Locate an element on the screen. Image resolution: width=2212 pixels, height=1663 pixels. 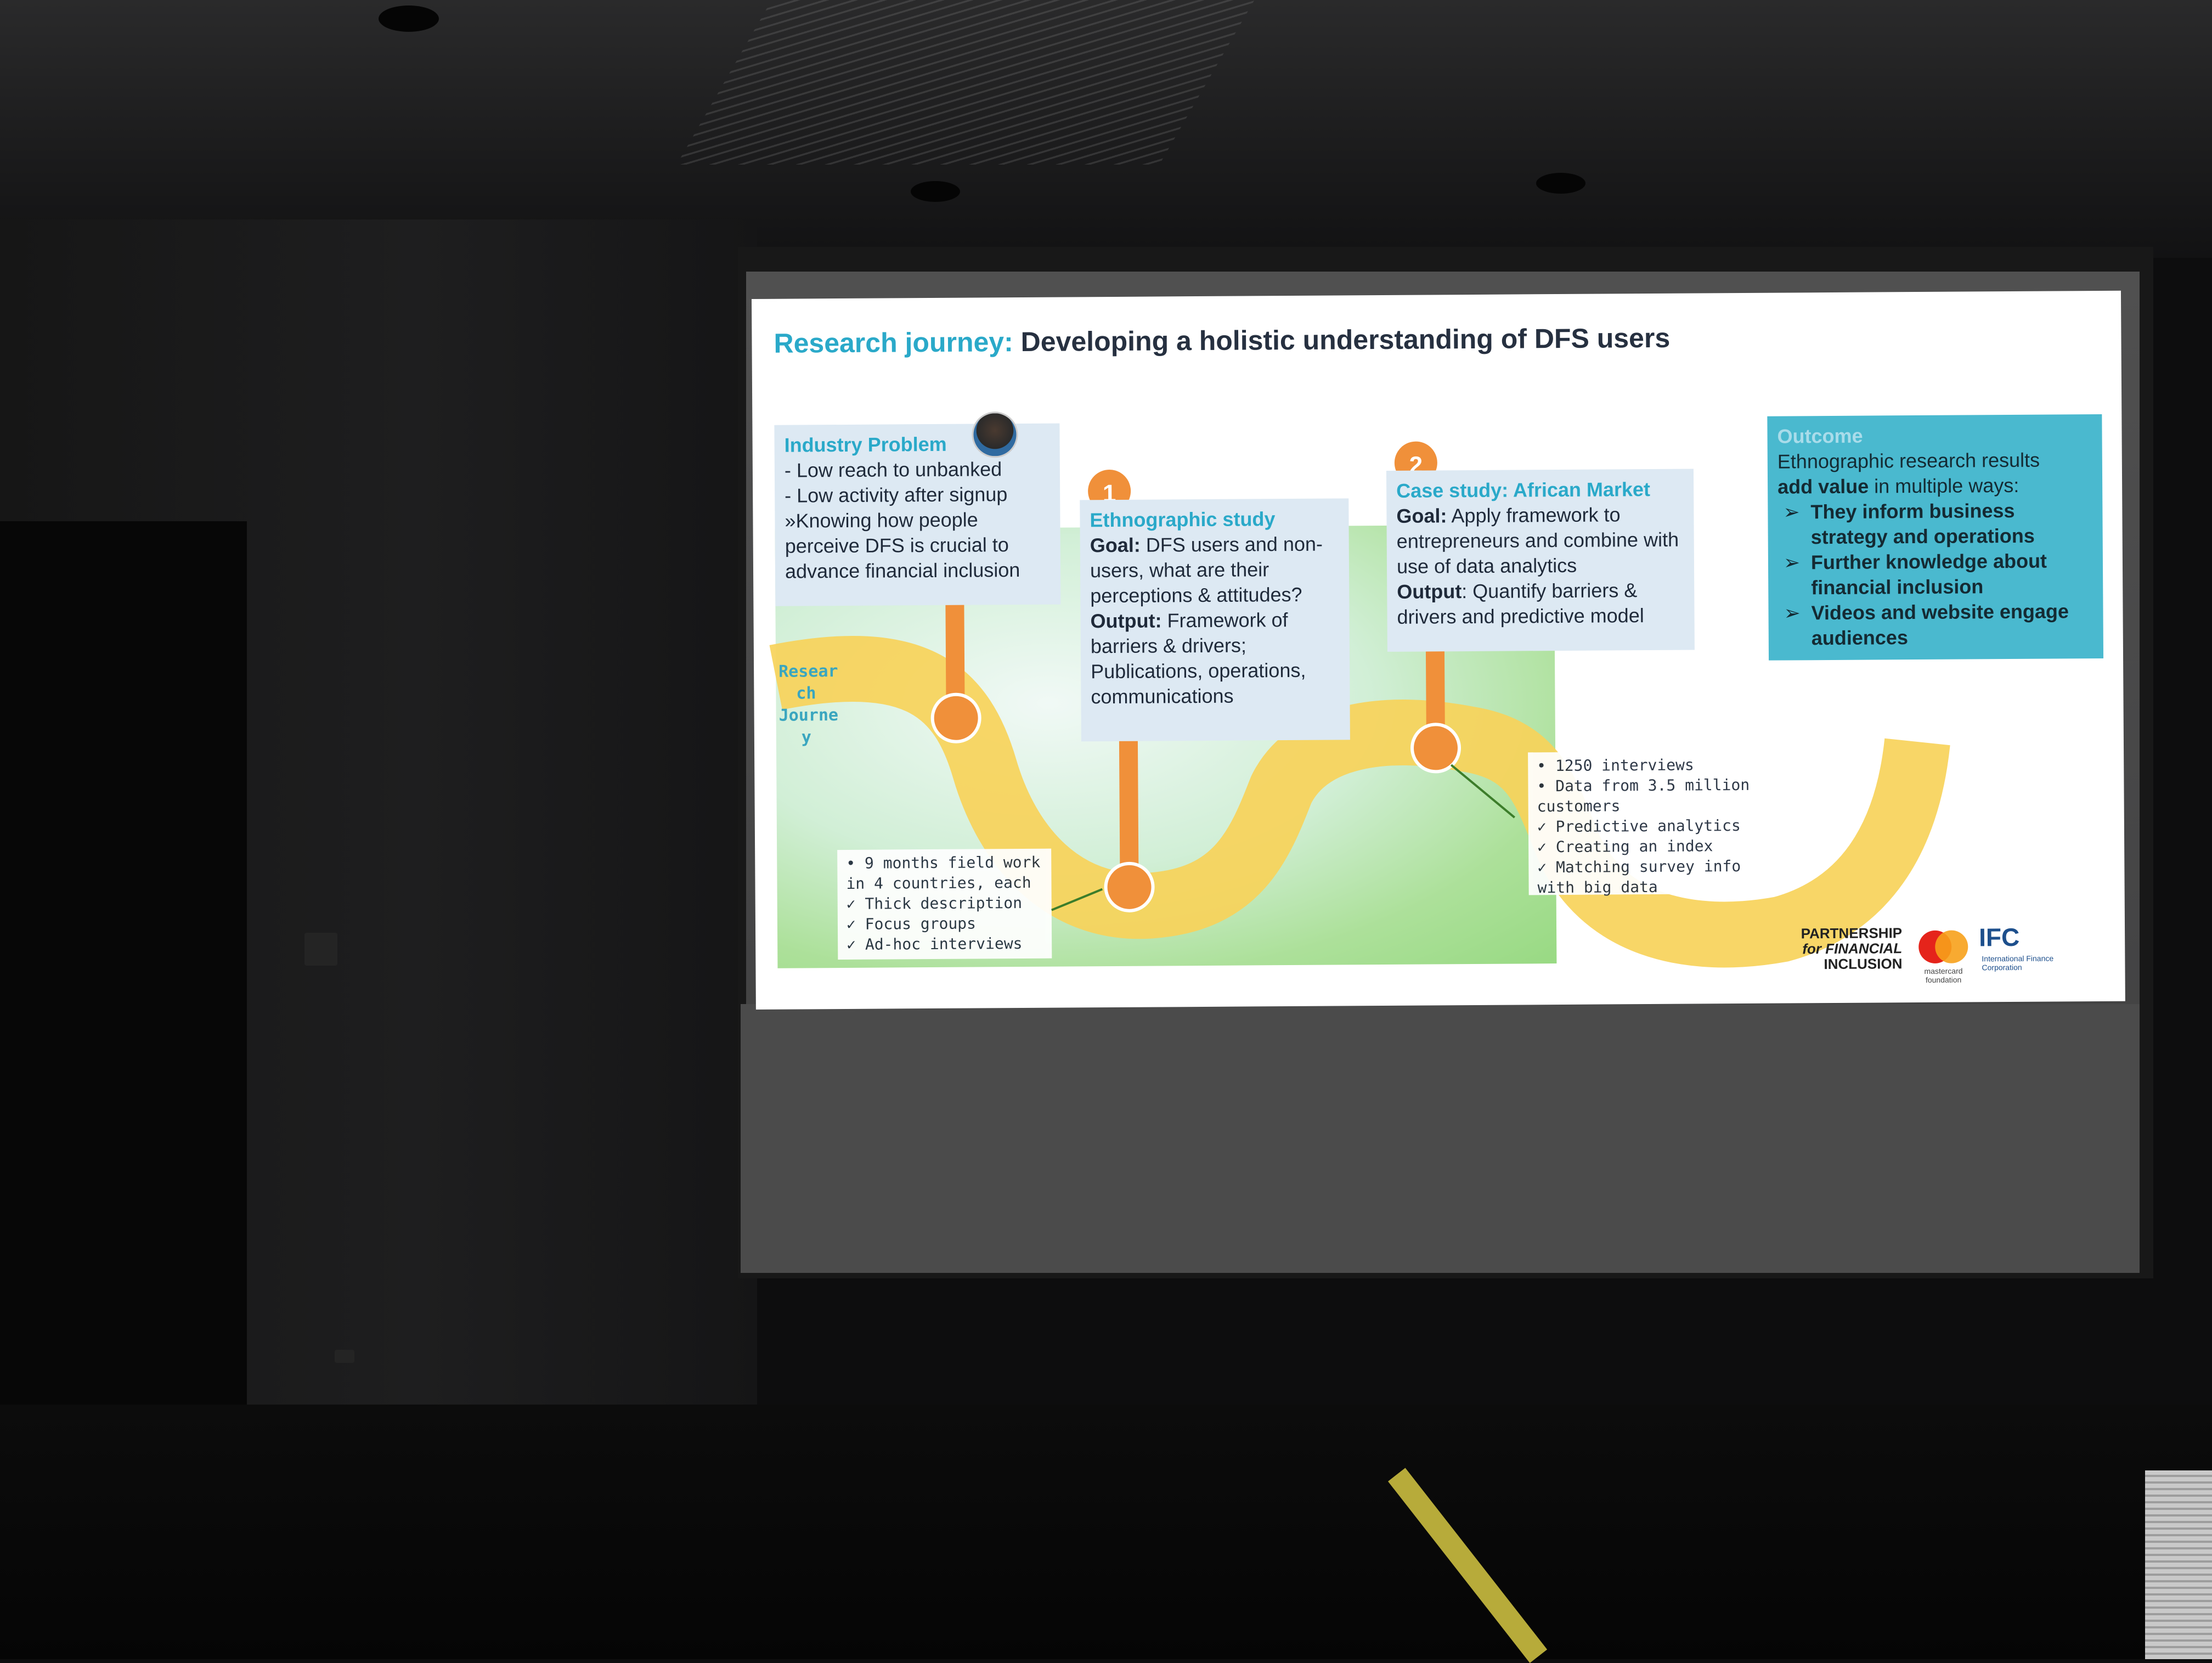
note-line: • 9 months field work is located at coordinates (943, 863).